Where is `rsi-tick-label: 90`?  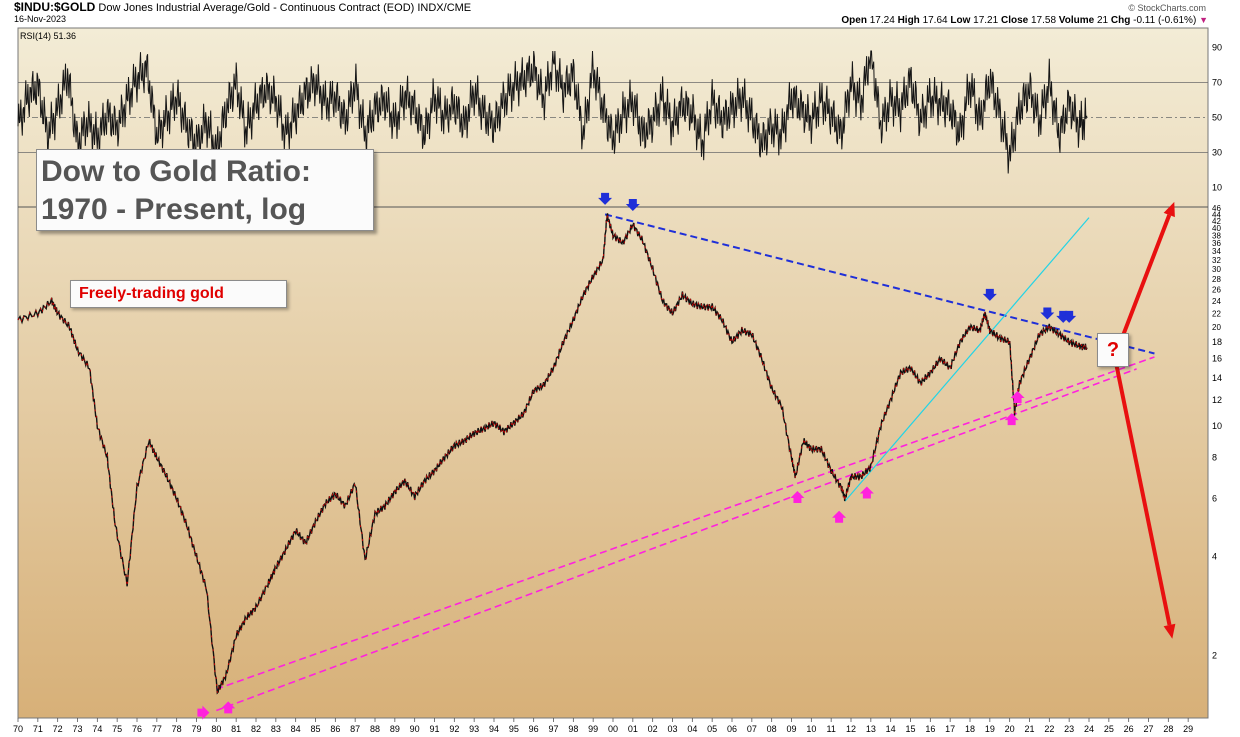 rsi-tick-label: 90 is located at coordinates (1217, 48).